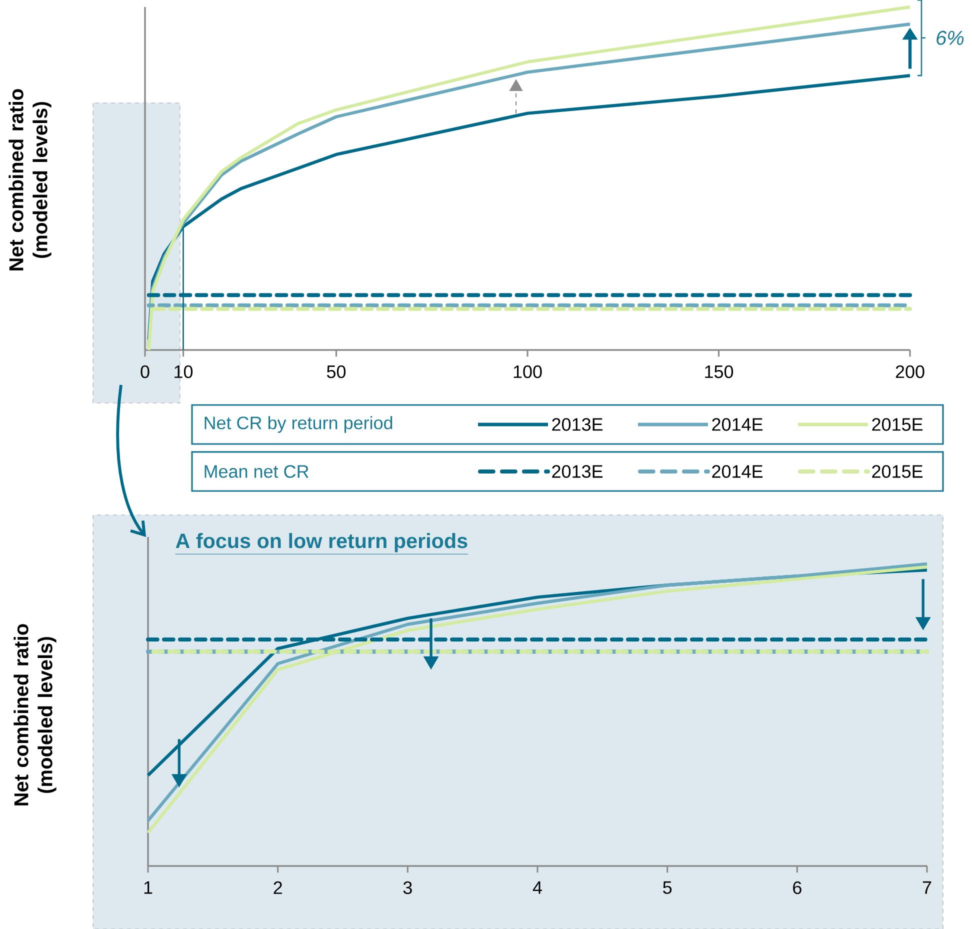  I want to click on x-tick-label: 4, so click(537, 887).